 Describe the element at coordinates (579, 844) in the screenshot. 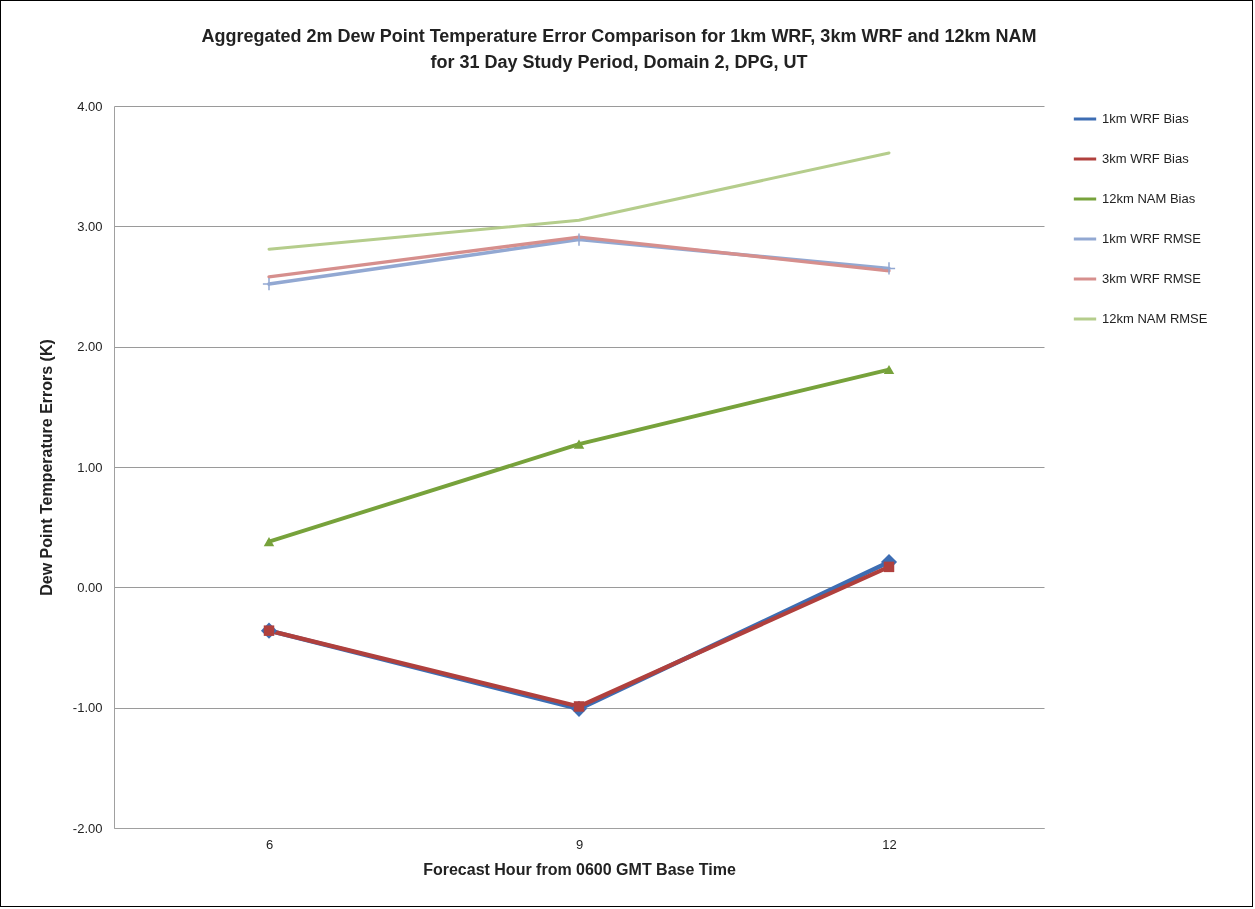

I see `x-tick-label: 9` at that location.